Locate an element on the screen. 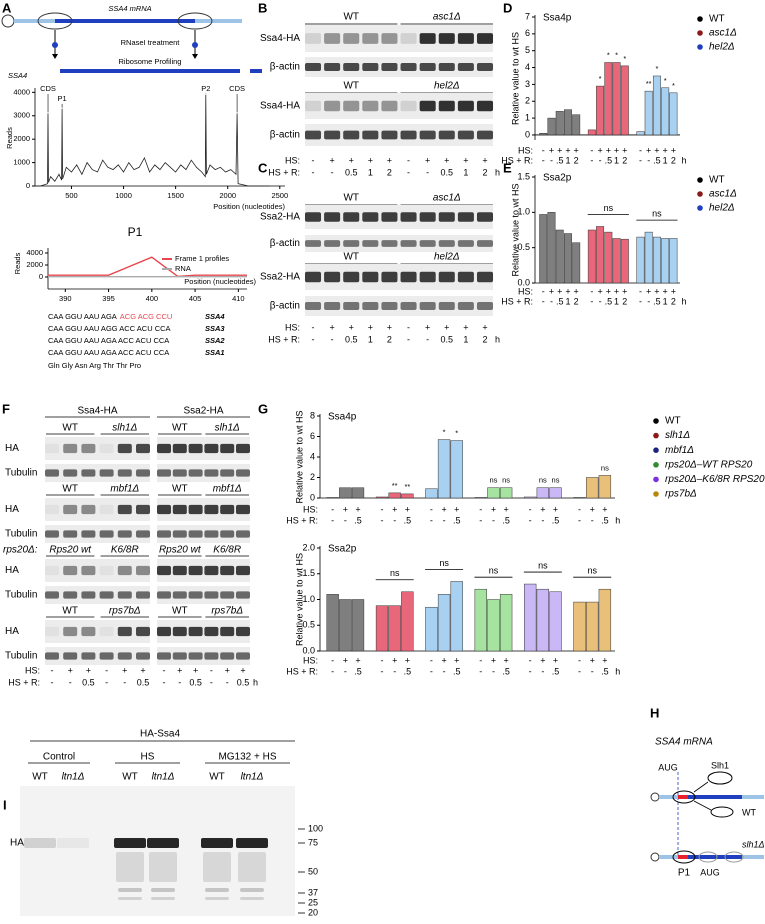 The width and height of the screenshot is (765, 924). chart-title: P1 is located at coordinates (135, 232).